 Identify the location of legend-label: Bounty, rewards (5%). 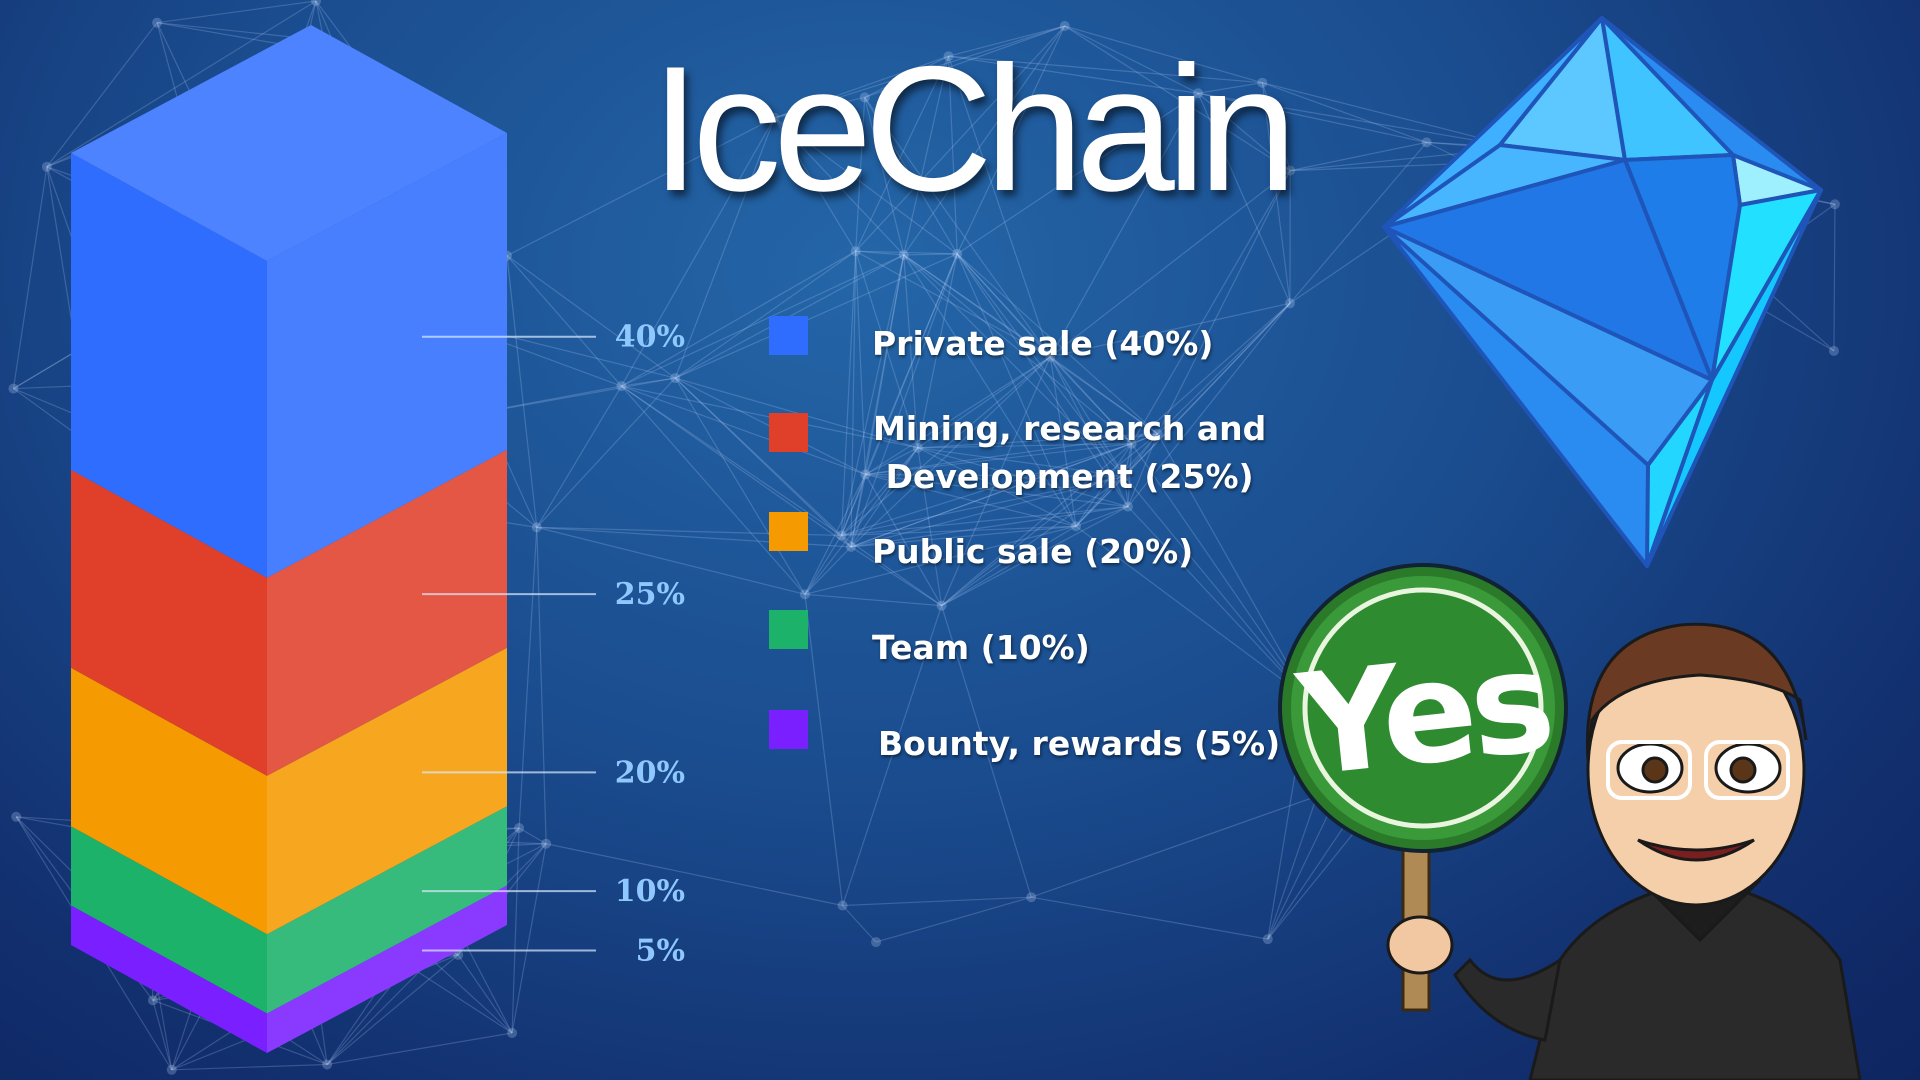
(1079, 743).